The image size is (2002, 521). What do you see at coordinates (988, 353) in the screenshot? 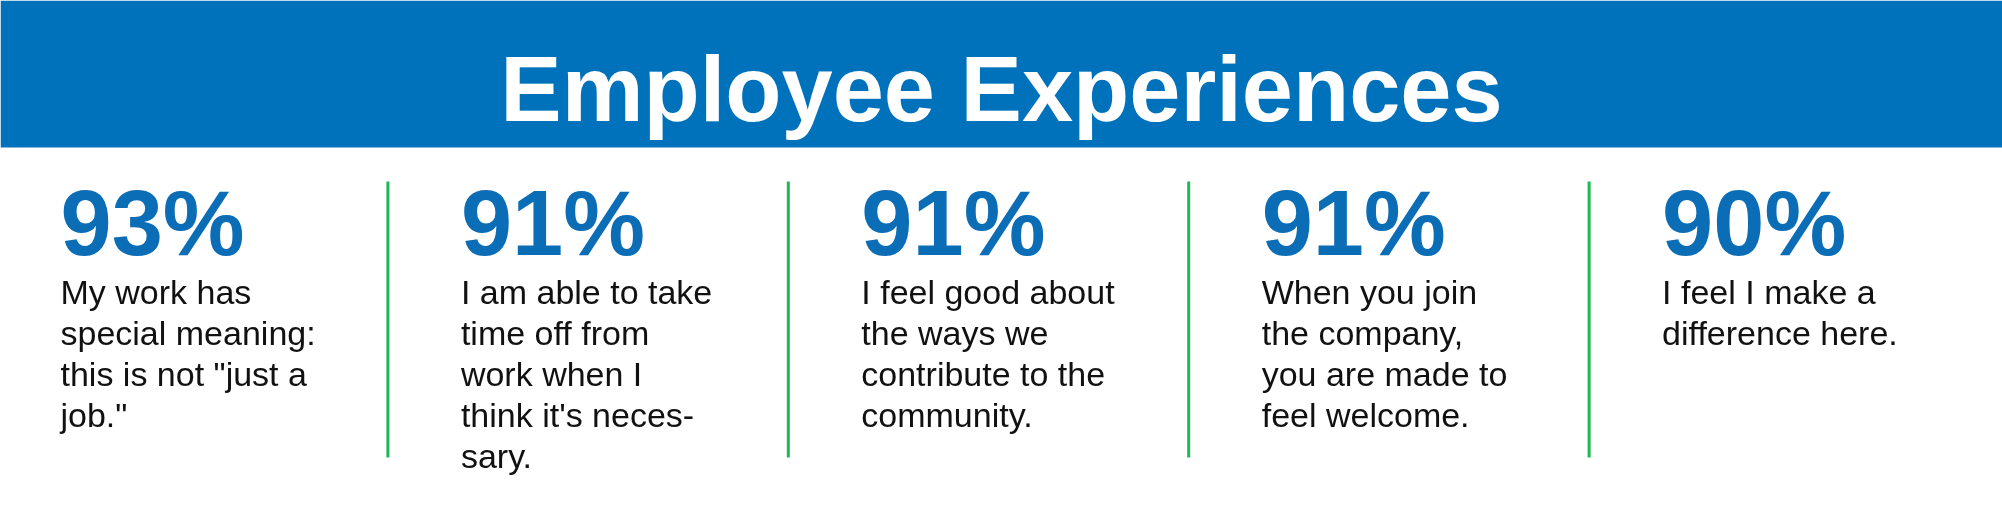
I see `category-label: I feel good about the ways we contribute to the community.` at bounding box center [988, 353].